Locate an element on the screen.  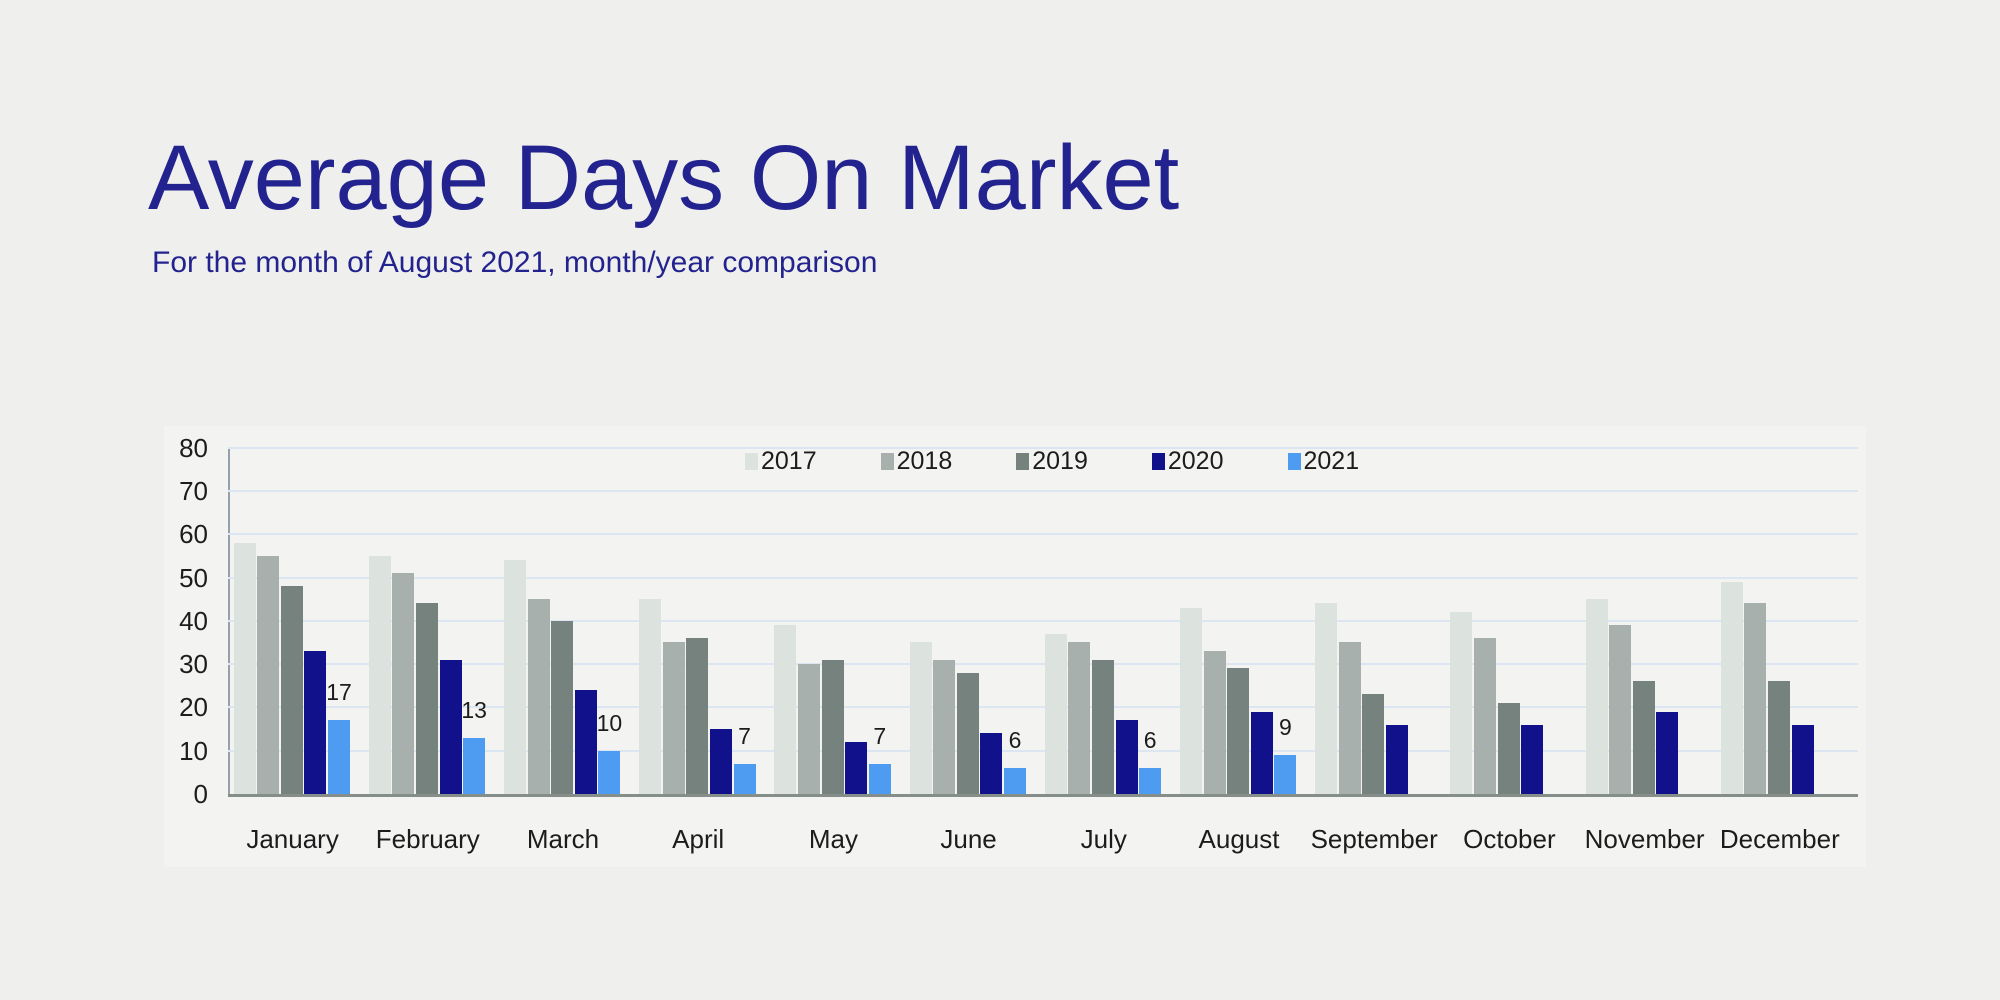
legend-label-2019: 2019 is located at coordinates (1060, 461).